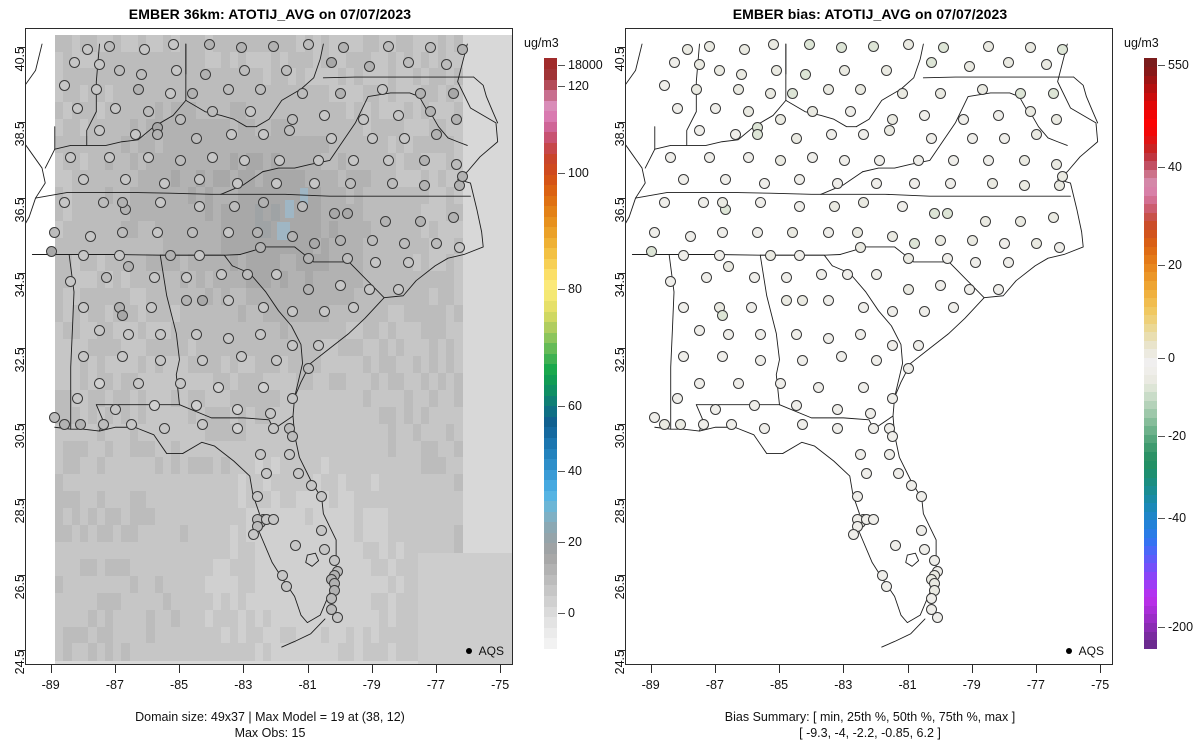  What do you see at coordinates (371, 685) in the screenshot?
I see `x-tick-label: -79` at bounding box center [371, 685].